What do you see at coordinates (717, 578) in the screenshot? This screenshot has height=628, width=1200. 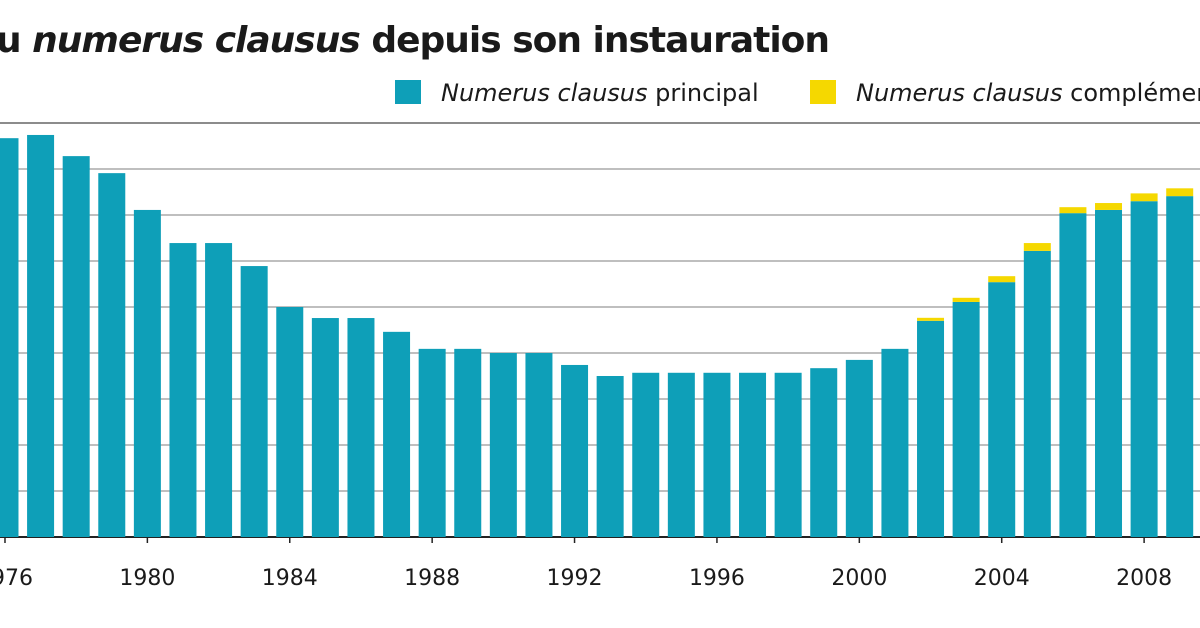 I see `x-tick-label: 1996` at bounding box center [717, 578].